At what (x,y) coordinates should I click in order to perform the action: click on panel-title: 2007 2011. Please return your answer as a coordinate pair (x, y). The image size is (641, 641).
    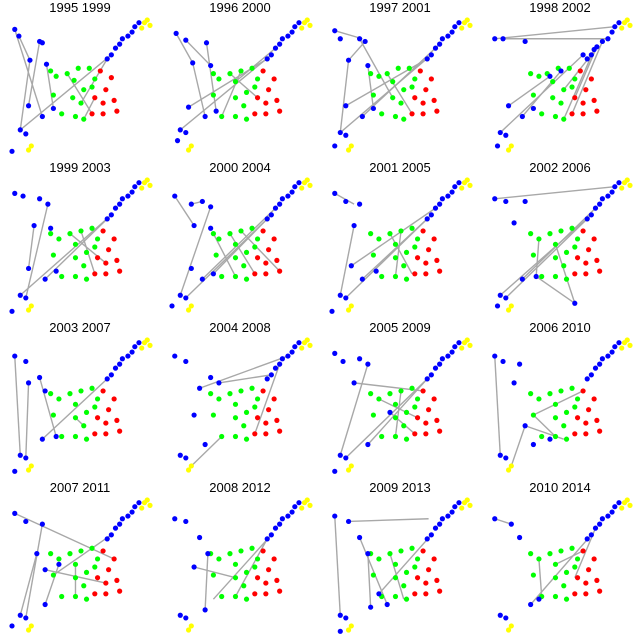
    Looking at the image, I should click on (80, 487).